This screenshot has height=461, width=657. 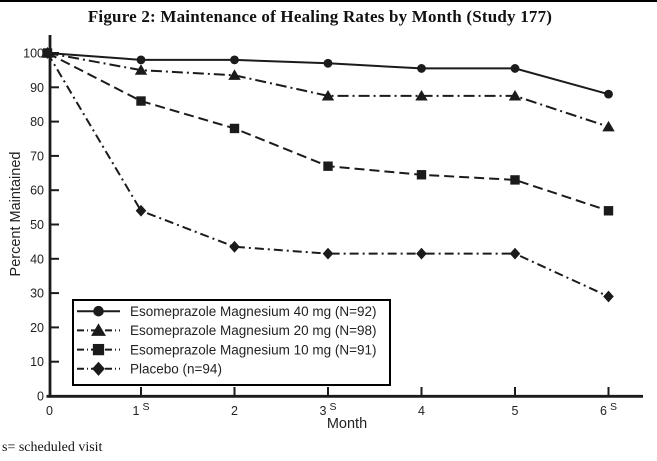 I want to click on x-tick-label: 2, so click(x=234, y=411).